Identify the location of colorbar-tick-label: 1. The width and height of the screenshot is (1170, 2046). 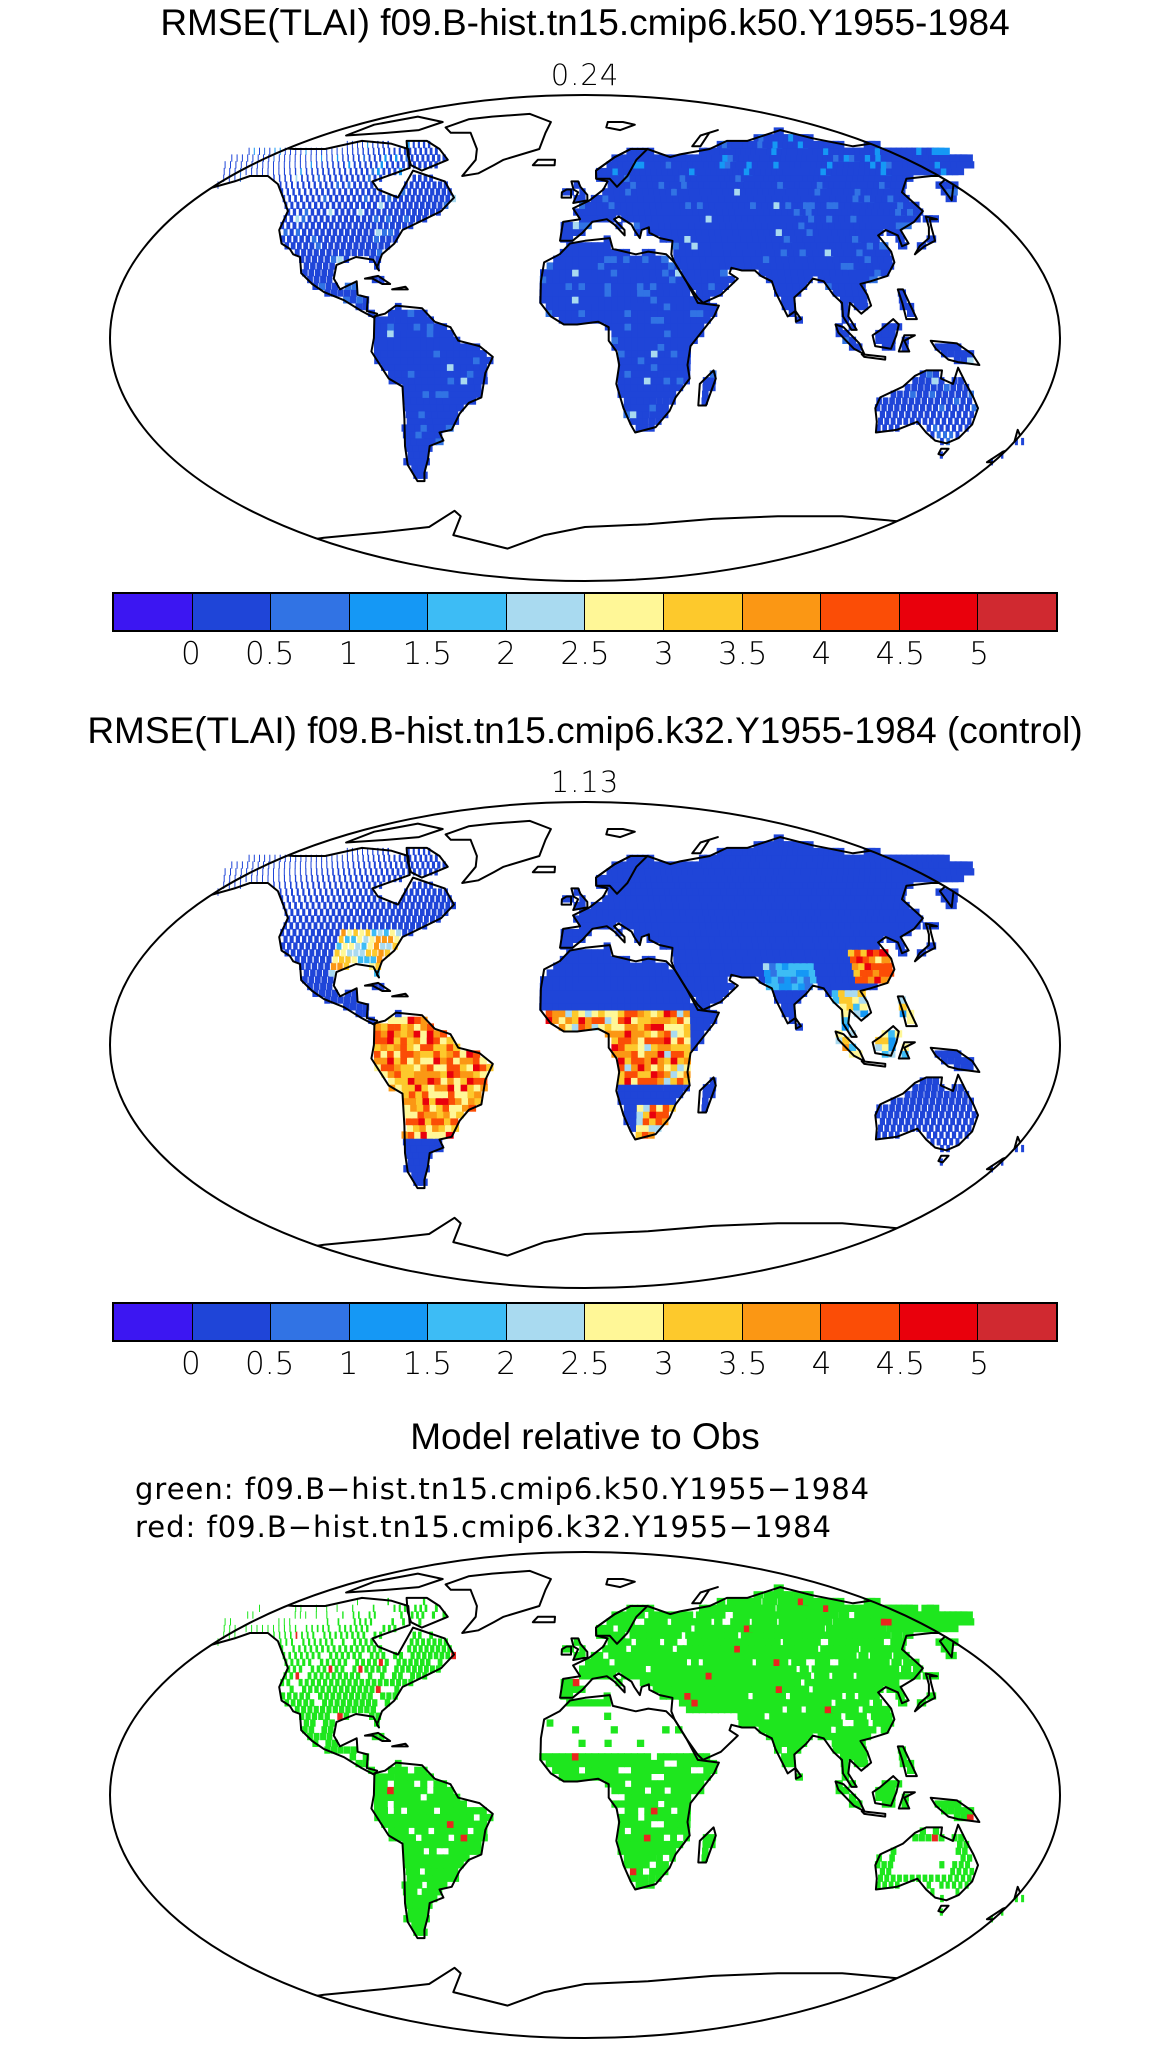
(348, 1364).